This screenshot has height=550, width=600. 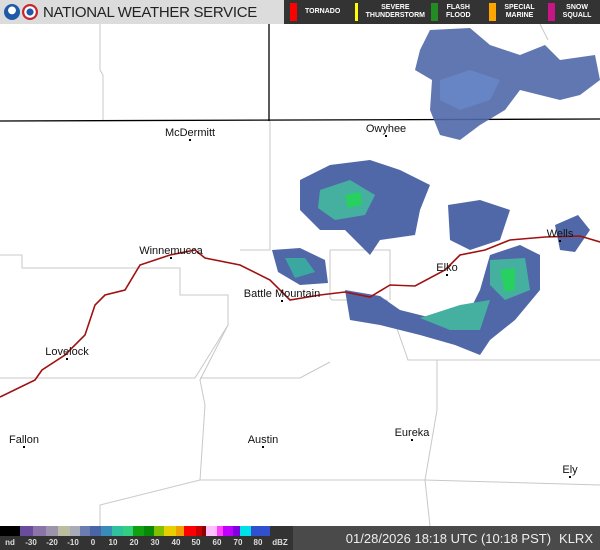 I want to click on legend-tick: 20, so click(x=134, y=542).